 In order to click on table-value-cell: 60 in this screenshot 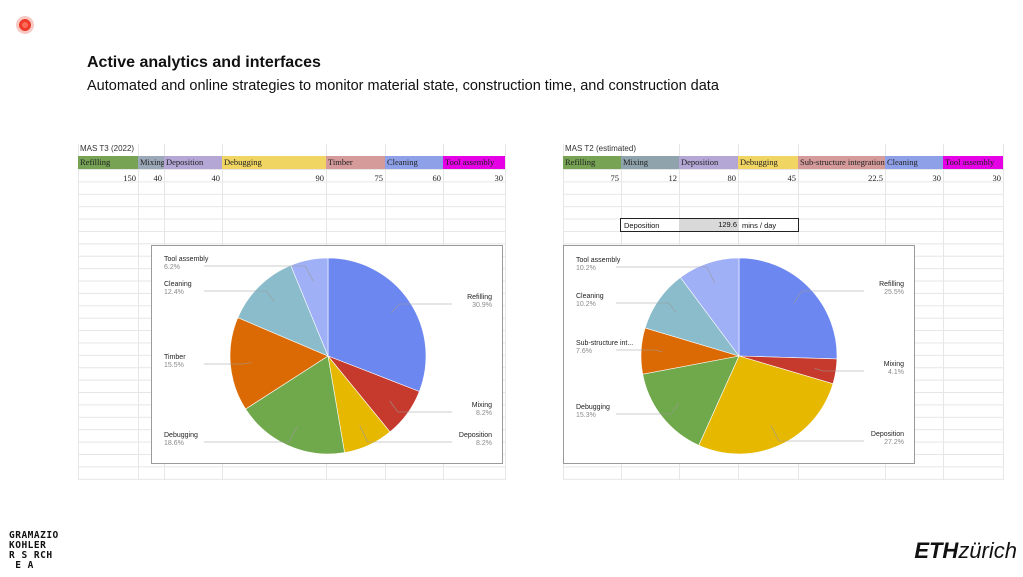, I will do `click(437, 178)`.